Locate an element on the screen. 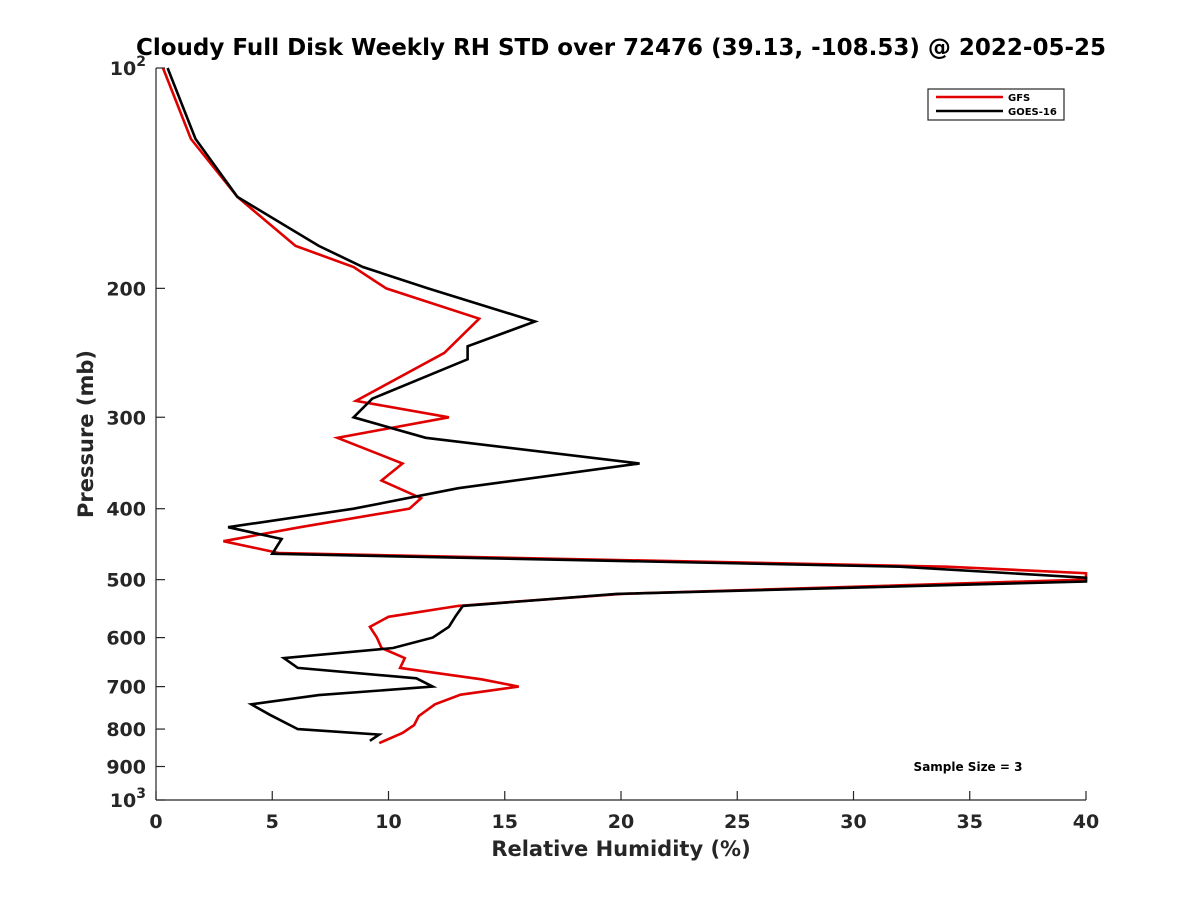 This screenshot has height=900, width=1200. x-tick-label: 30 is located at coordinates (853, 822).